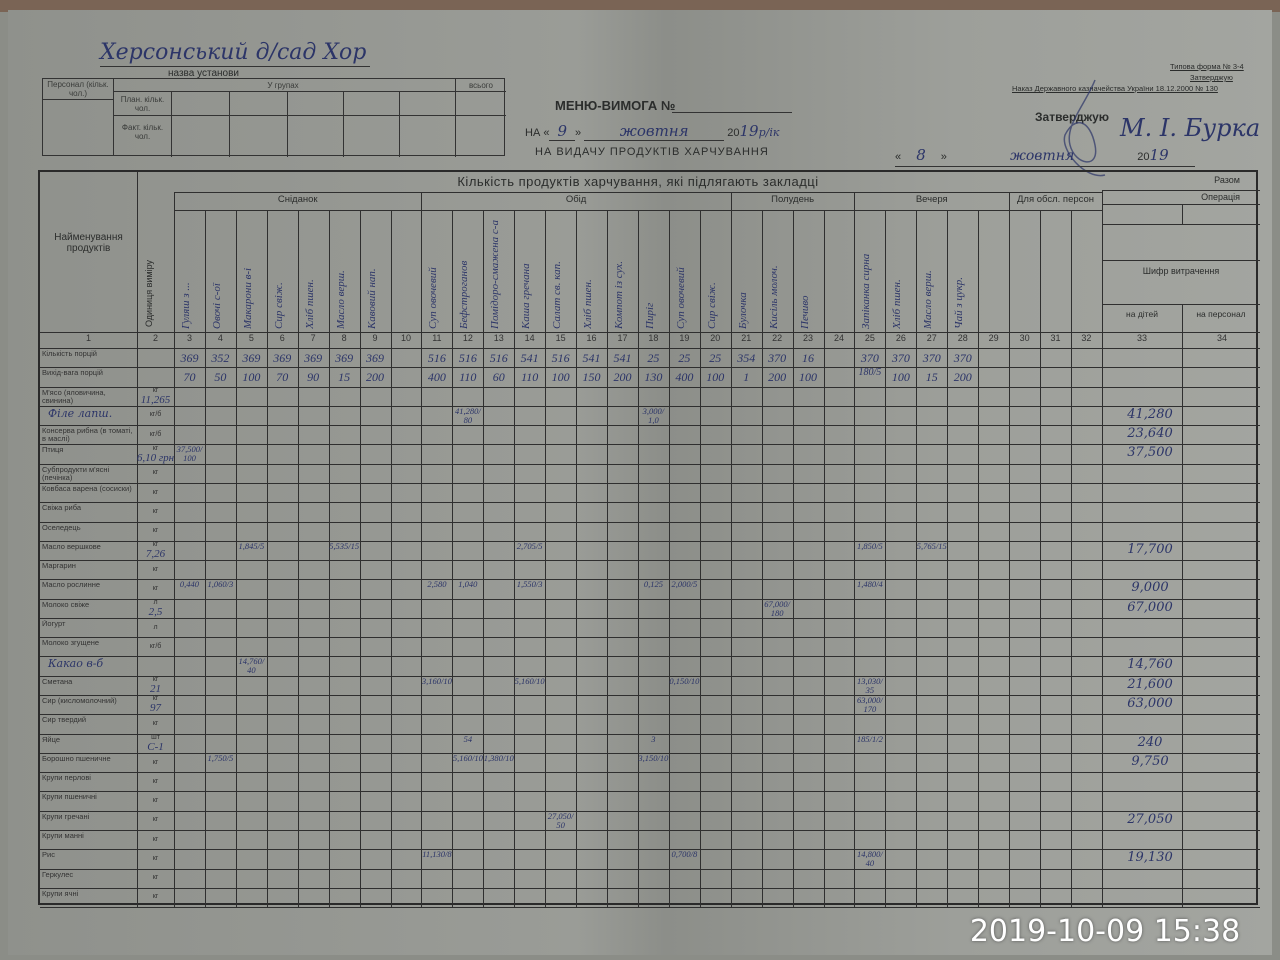 This screenshot has height=960, width=1280. What do you see at coordinates (60, 893) in the screenshot?
I see `row-label: Крупи ячні` at bounding box center [60, 893].